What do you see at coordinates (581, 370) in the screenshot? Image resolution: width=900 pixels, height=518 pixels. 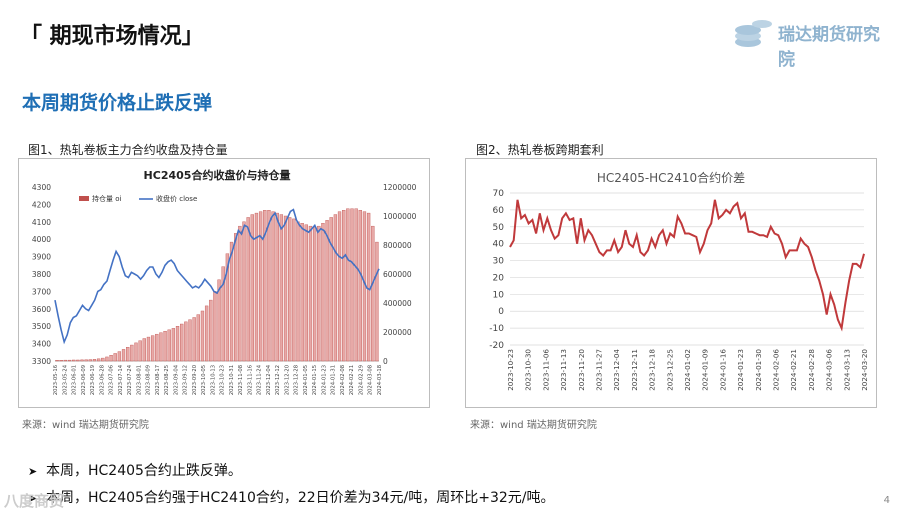 I see `x-tick-label: 2023-11-20` at bounding box center [581, 370].